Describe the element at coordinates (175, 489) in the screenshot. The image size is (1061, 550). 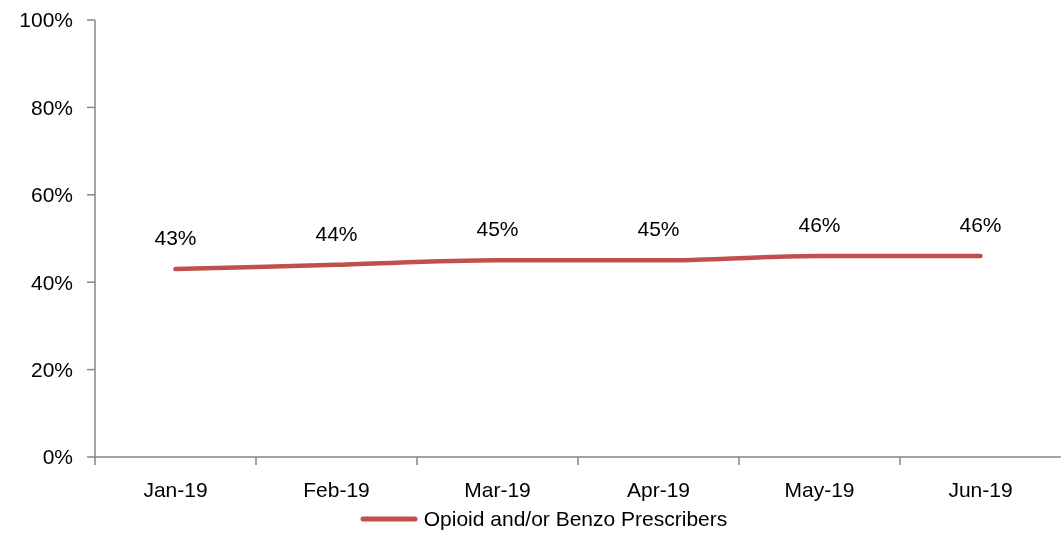
I see `x-tick-label: Jan-19` at that location.